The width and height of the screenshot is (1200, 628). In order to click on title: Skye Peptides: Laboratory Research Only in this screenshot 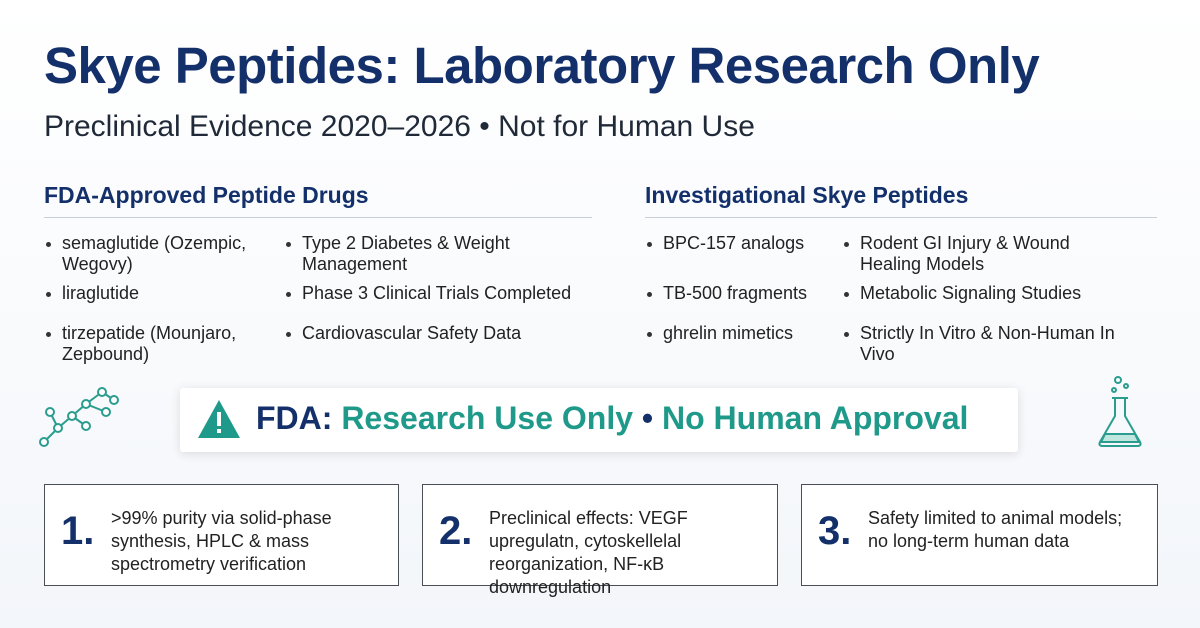, I will do `click(542, 65)`.